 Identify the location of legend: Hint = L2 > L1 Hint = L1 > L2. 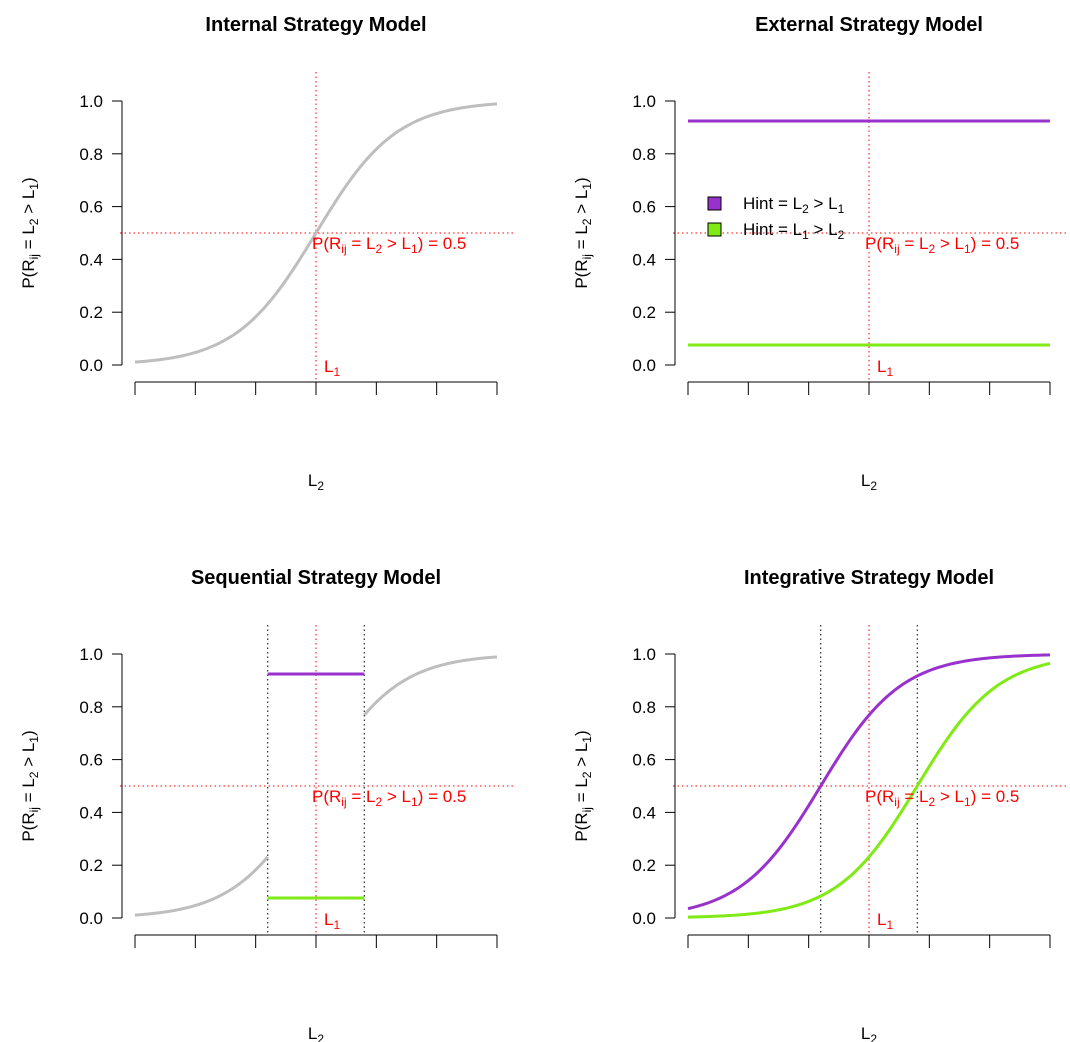
(776, 218).